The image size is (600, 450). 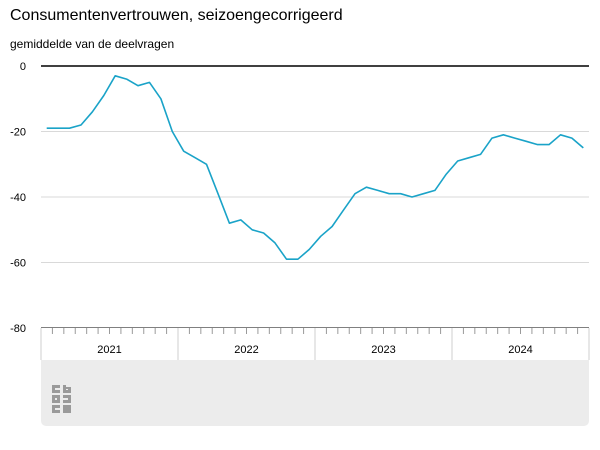 What do you see at coordinates (109, 350) in the screenshot?
I see `year-label: 2021` at bounding box center [109, 350].